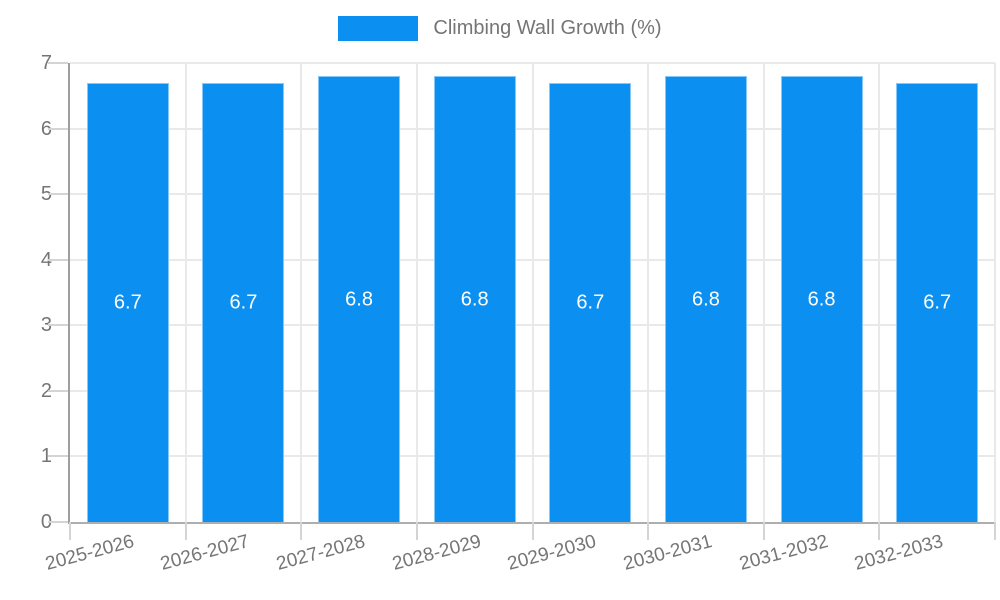 This screenshot has height=600, width=1000. I want to click on bar-2026-2027: 6.7, so click(243, 302).